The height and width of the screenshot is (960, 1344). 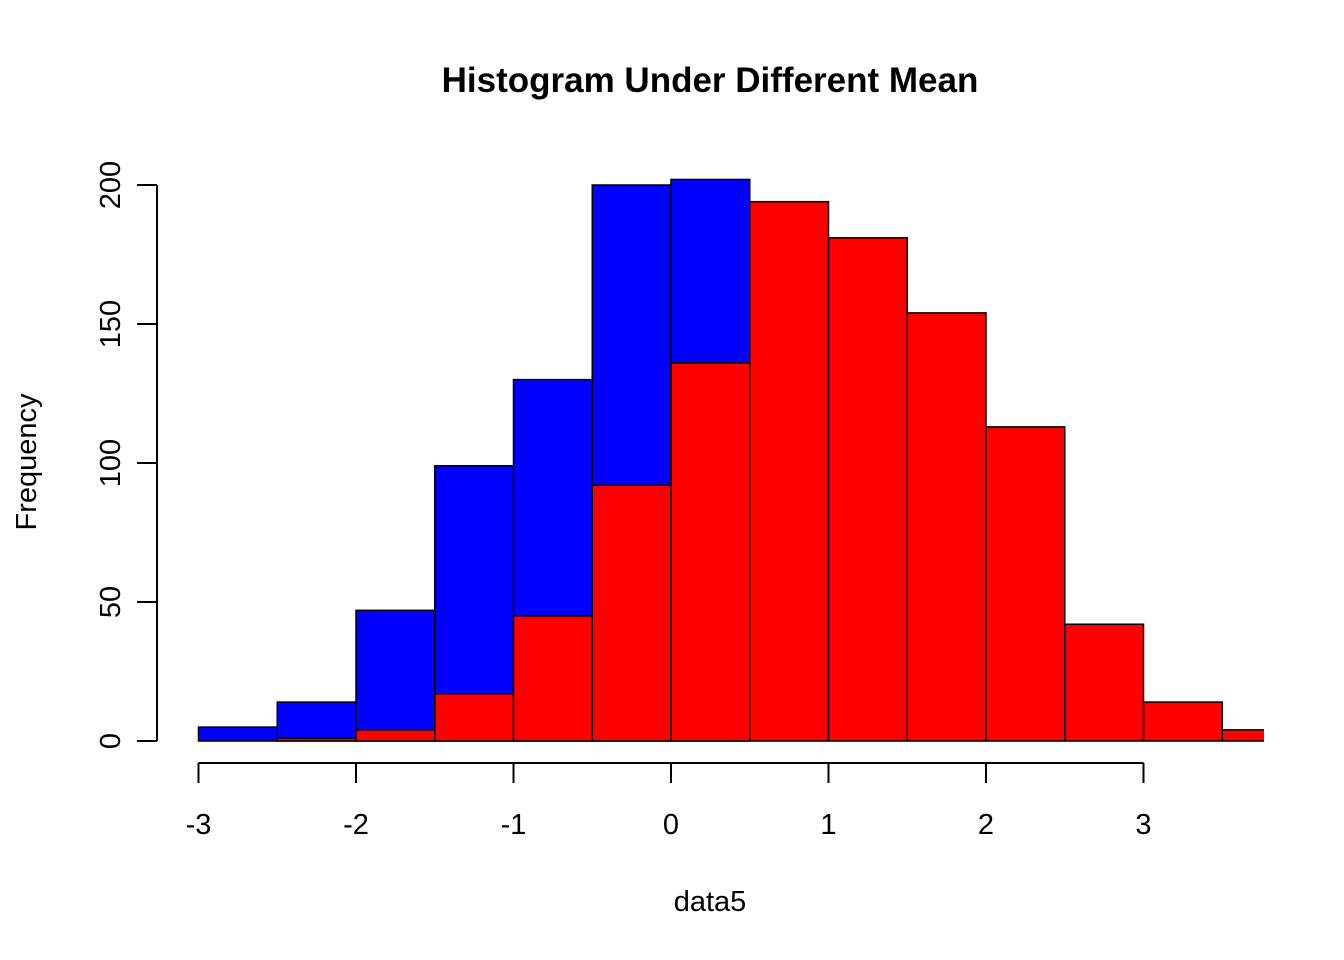 I want to click on x-axis: -3 -2 -1 0 1 2 3, so click(x=669, y=801).